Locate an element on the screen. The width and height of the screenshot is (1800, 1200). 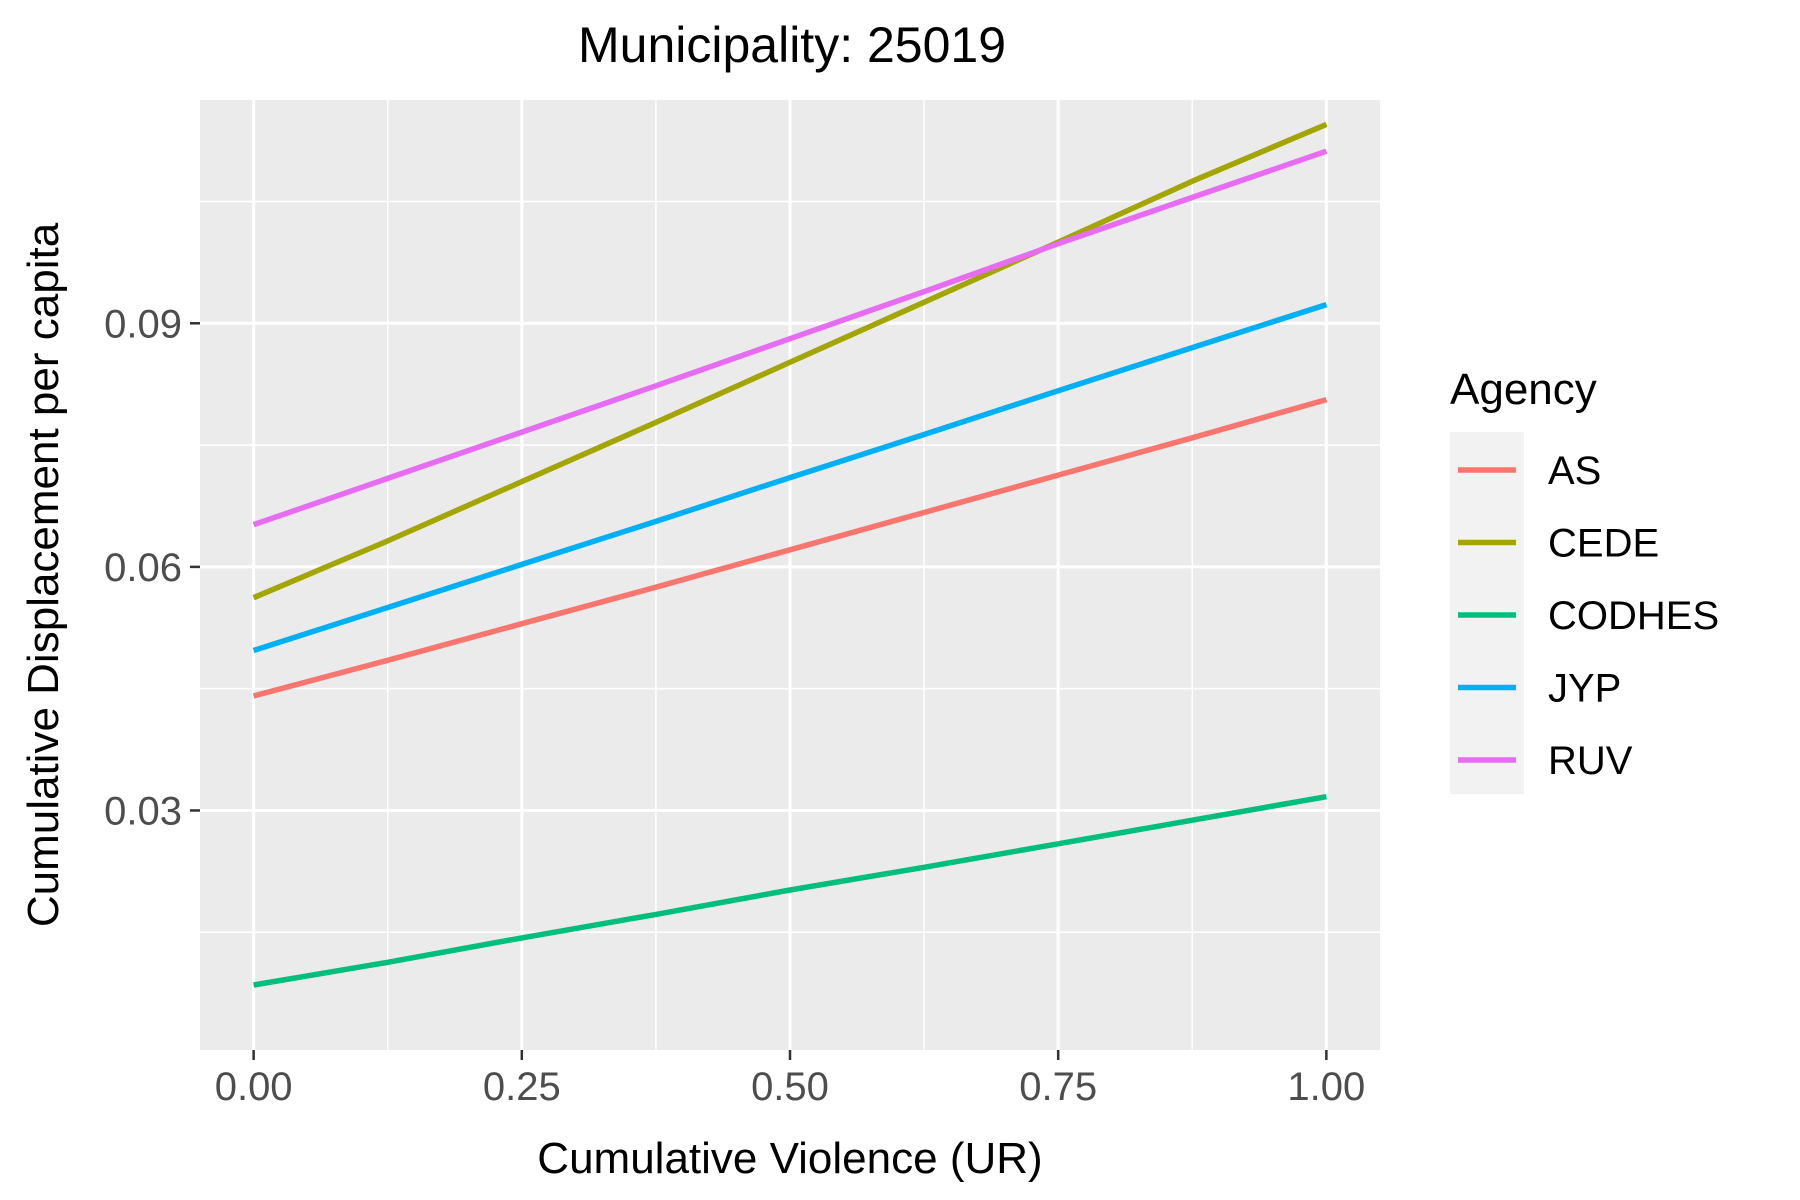
series-line-codhes is located at coordinates (790, 890).